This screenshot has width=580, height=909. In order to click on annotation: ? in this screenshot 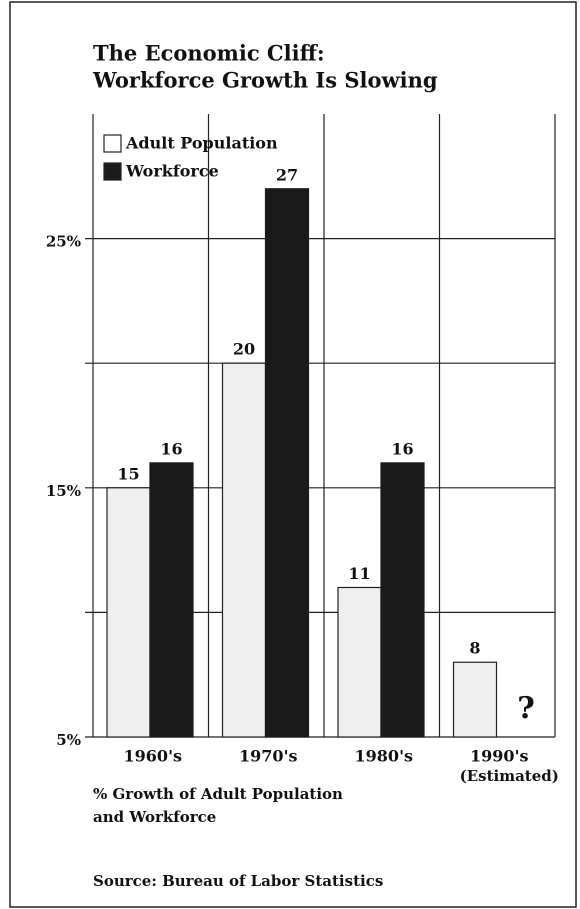, I will do `click(526, 708)`.